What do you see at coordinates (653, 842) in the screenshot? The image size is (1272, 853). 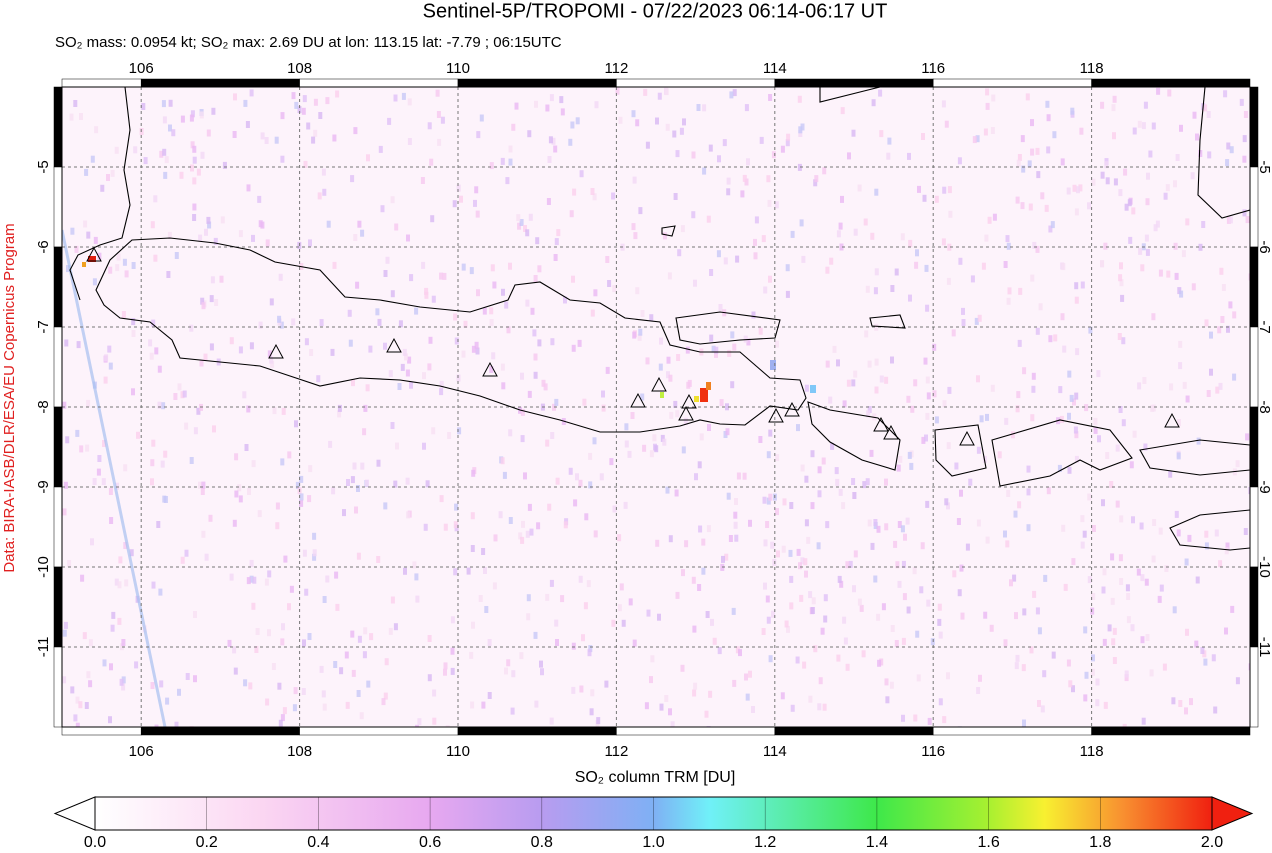 I see `colorbar-tick-label: 1.0` at bounding box center [653, 842].